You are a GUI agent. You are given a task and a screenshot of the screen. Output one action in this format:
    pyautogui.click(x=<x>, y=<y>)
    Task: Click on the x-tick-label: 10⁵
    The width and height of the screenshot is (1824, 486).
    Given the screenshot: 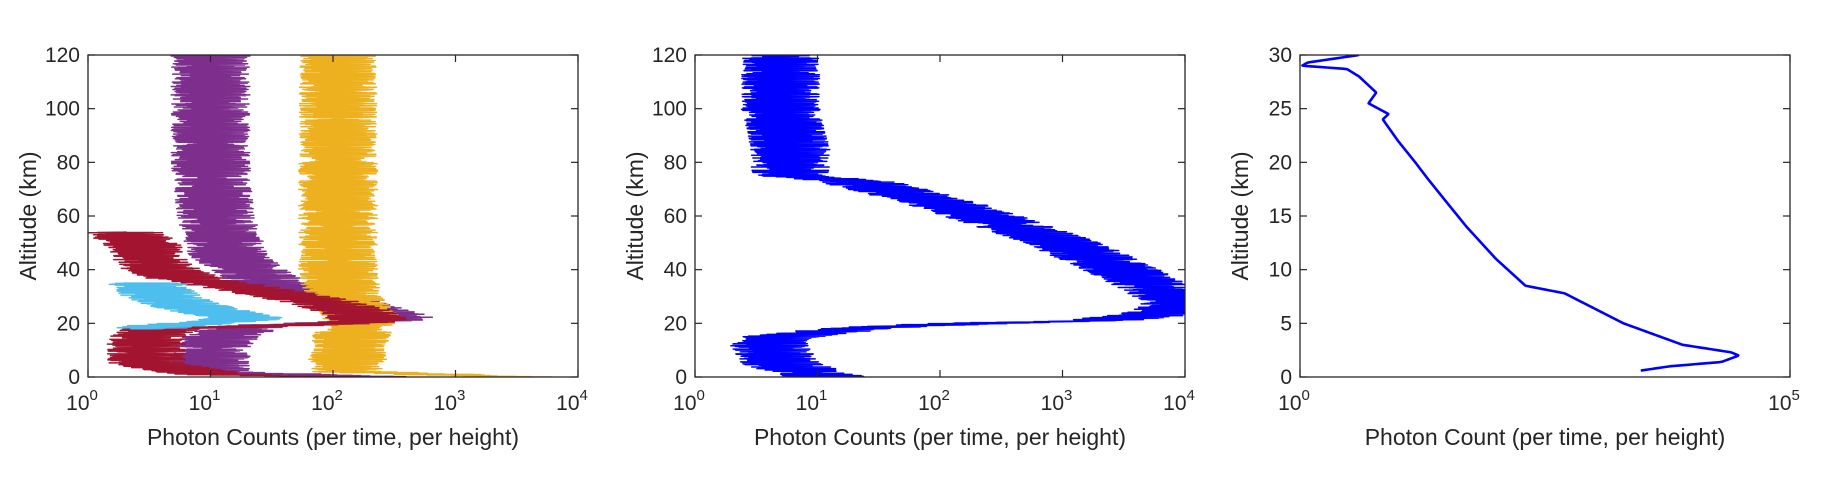 What is the action you would take?
    pyautogui.click(x=1784, y=401)
    